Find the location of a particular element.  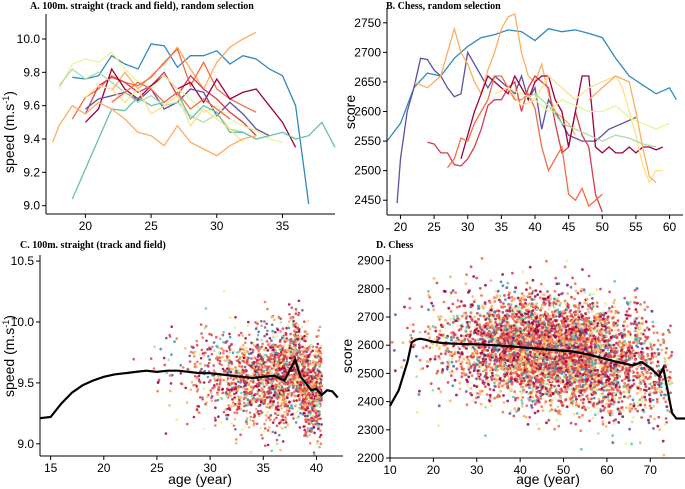

panel-a-x-tick-label: 35 is located at coordinates (283, 226).